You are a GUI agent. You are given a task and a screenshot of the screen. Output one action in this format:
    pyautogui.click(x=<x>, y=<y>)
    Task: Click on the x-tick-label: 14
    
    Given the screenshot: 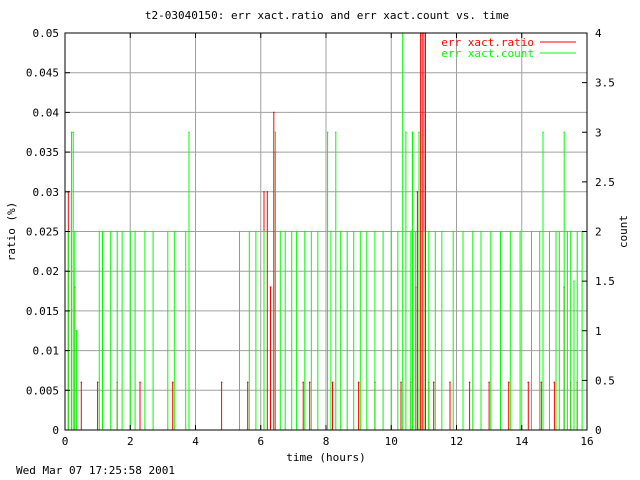 What is the action you would take?
    pyautogui.click(x=522, y=441)
    